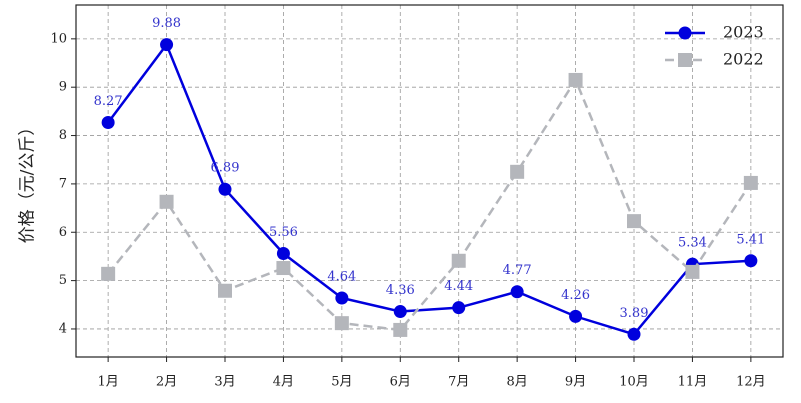 This screenshot has width=801, height=403. Describe the element at coordinates (108, 101) in the screenshot. I see `value-label: 8.27` at that location.